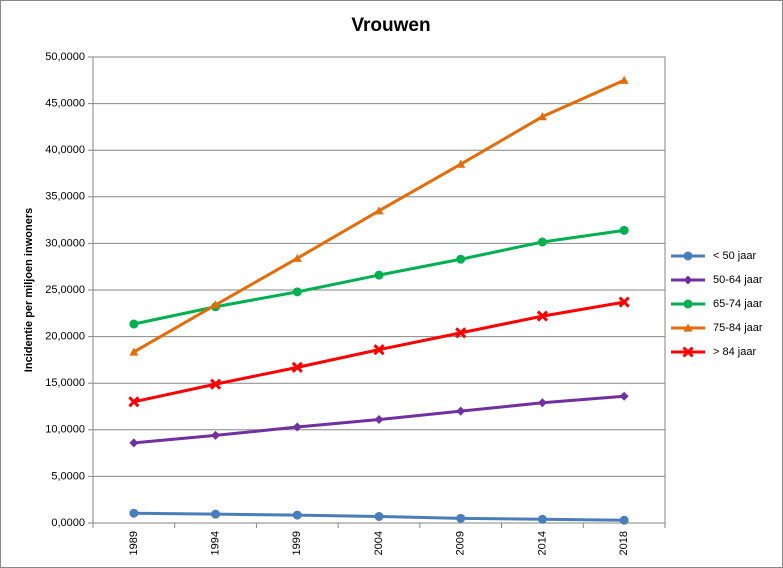  I want to click on legend-label: 65-74 jaar, so click(738, 304).